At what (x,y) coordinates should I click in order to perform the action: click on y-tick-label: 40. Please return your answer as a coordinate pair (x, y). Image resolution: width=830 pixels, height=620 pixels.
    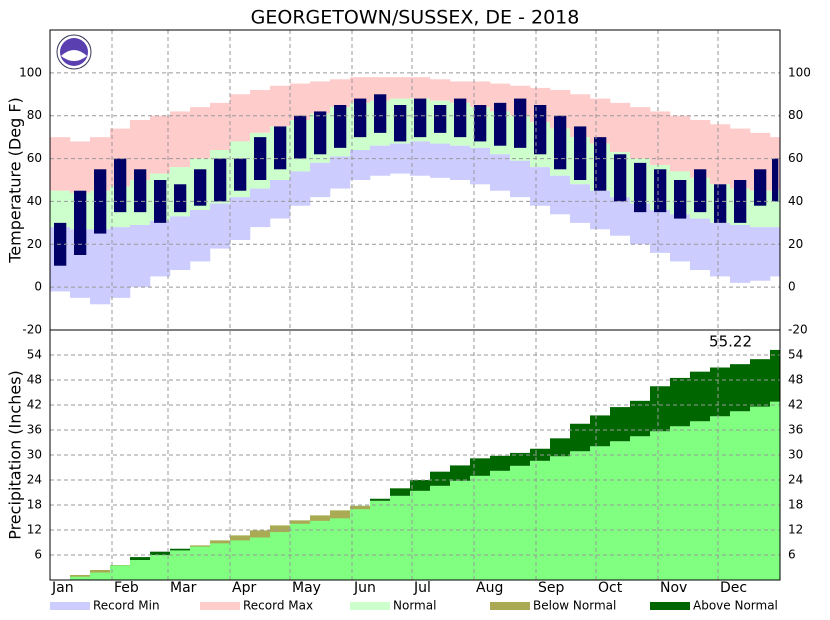
    Looking at the image, I should click on (34, 201).